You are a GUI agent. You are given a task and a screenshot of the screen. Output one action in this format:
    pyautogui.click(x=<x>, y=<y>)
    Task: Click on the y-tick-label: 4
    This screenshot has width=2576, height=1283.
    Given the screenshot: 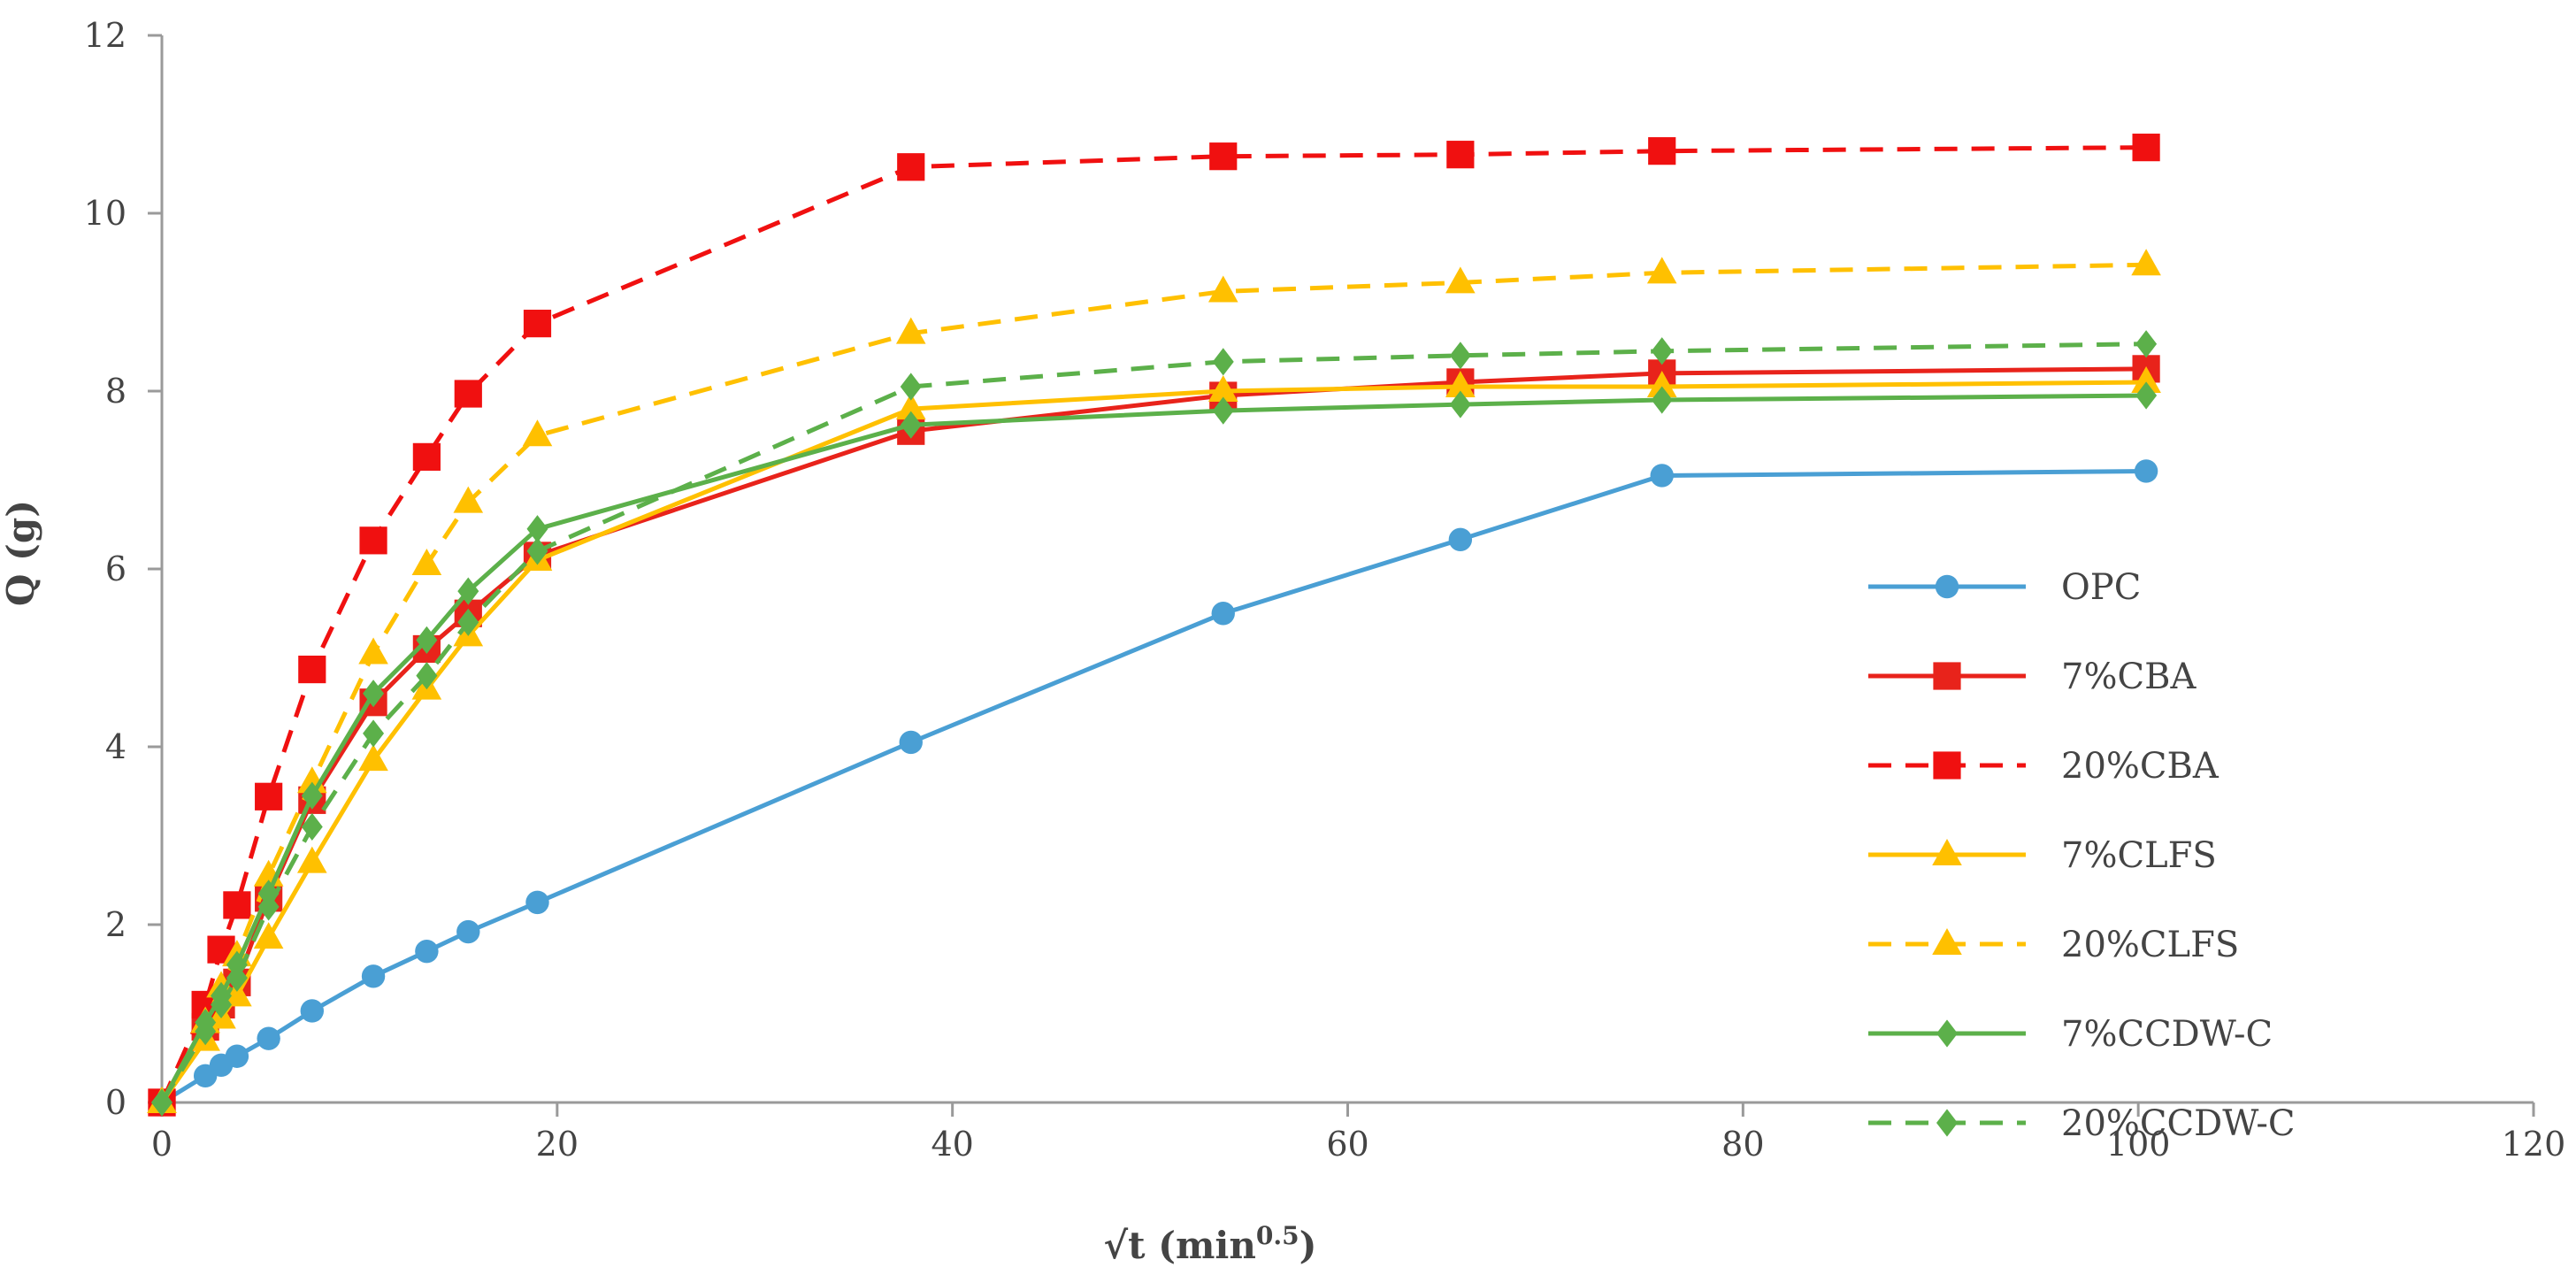 What is the action you would take?
    pyautogui.click(x=115, y=746)
    